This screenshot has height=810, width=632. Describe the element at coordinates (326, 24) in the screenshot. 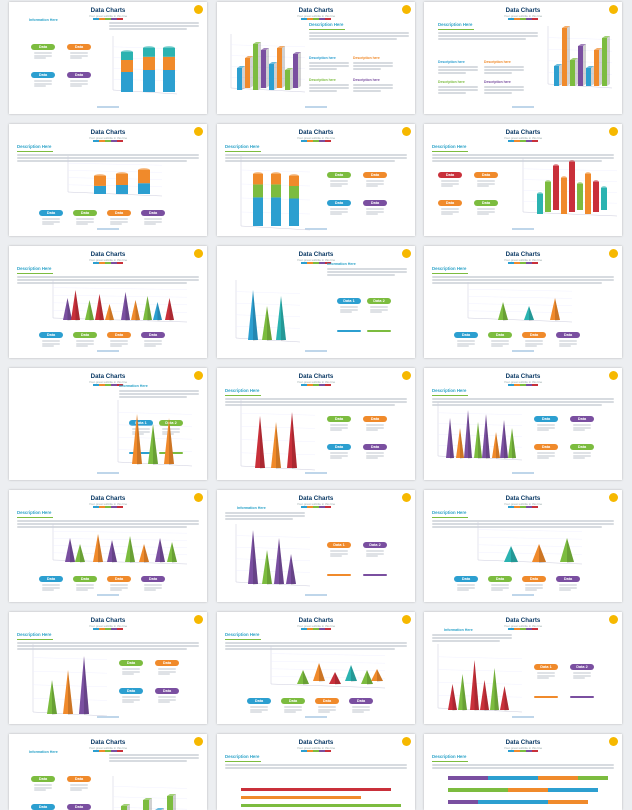

I see `description-heading: Description Here` at that location.